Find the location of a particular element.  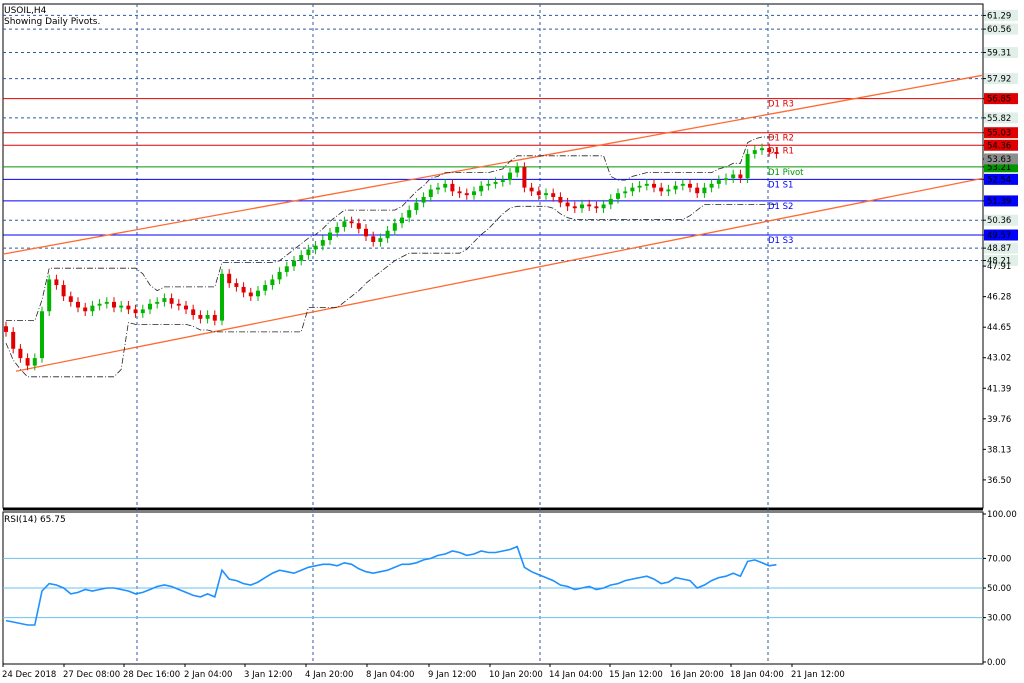

price-tick-15: 53.63 is located at coordinates (999, 160).